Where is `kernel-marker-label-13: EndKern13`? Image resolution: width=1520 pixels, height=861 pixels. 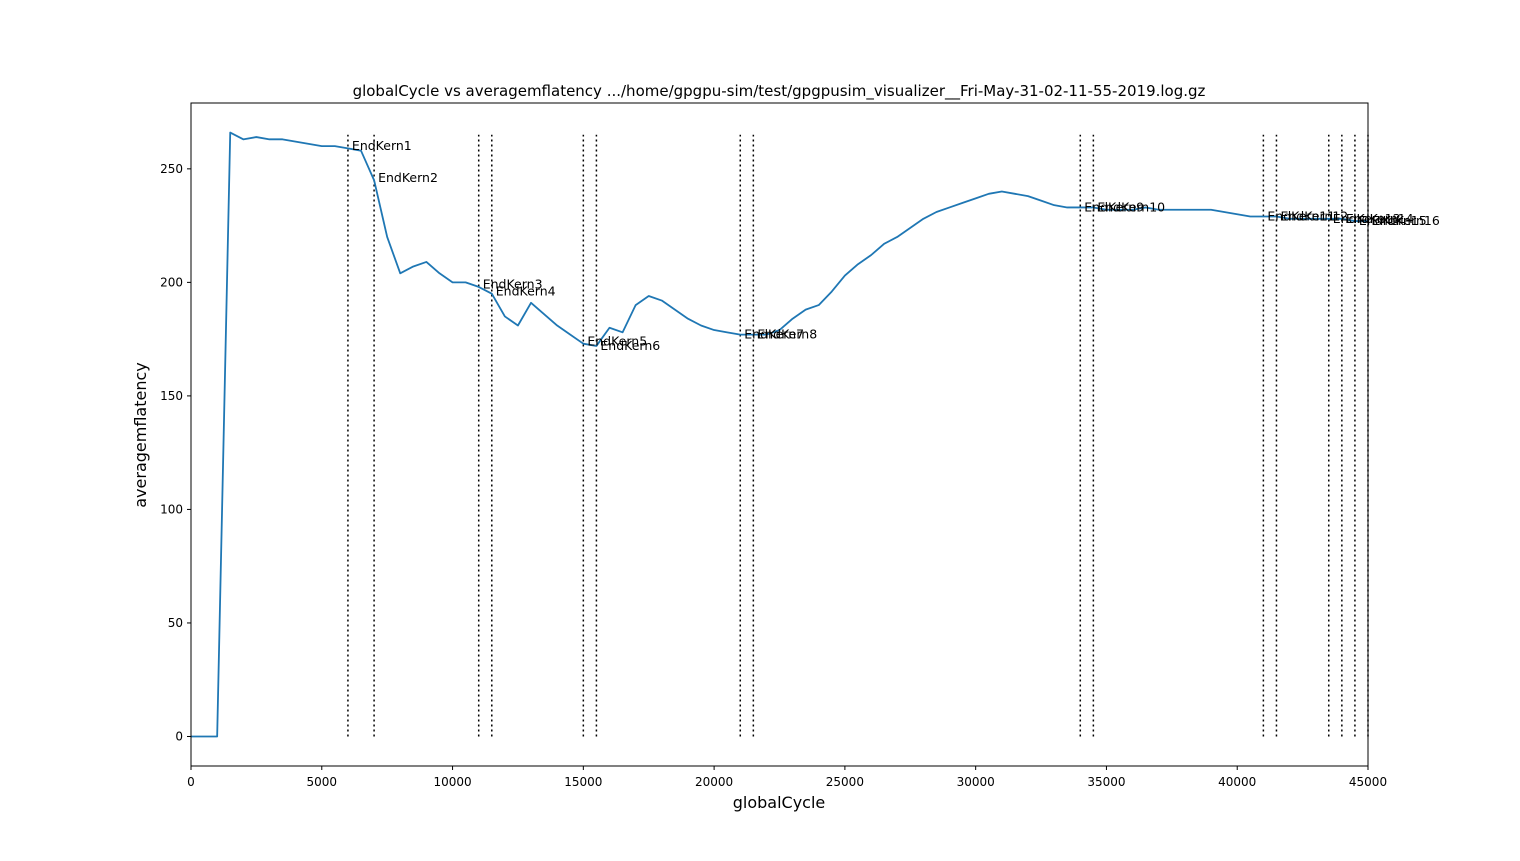 kernel-marker-label-13: EndKern13 is located at coordinates (1367, 218).